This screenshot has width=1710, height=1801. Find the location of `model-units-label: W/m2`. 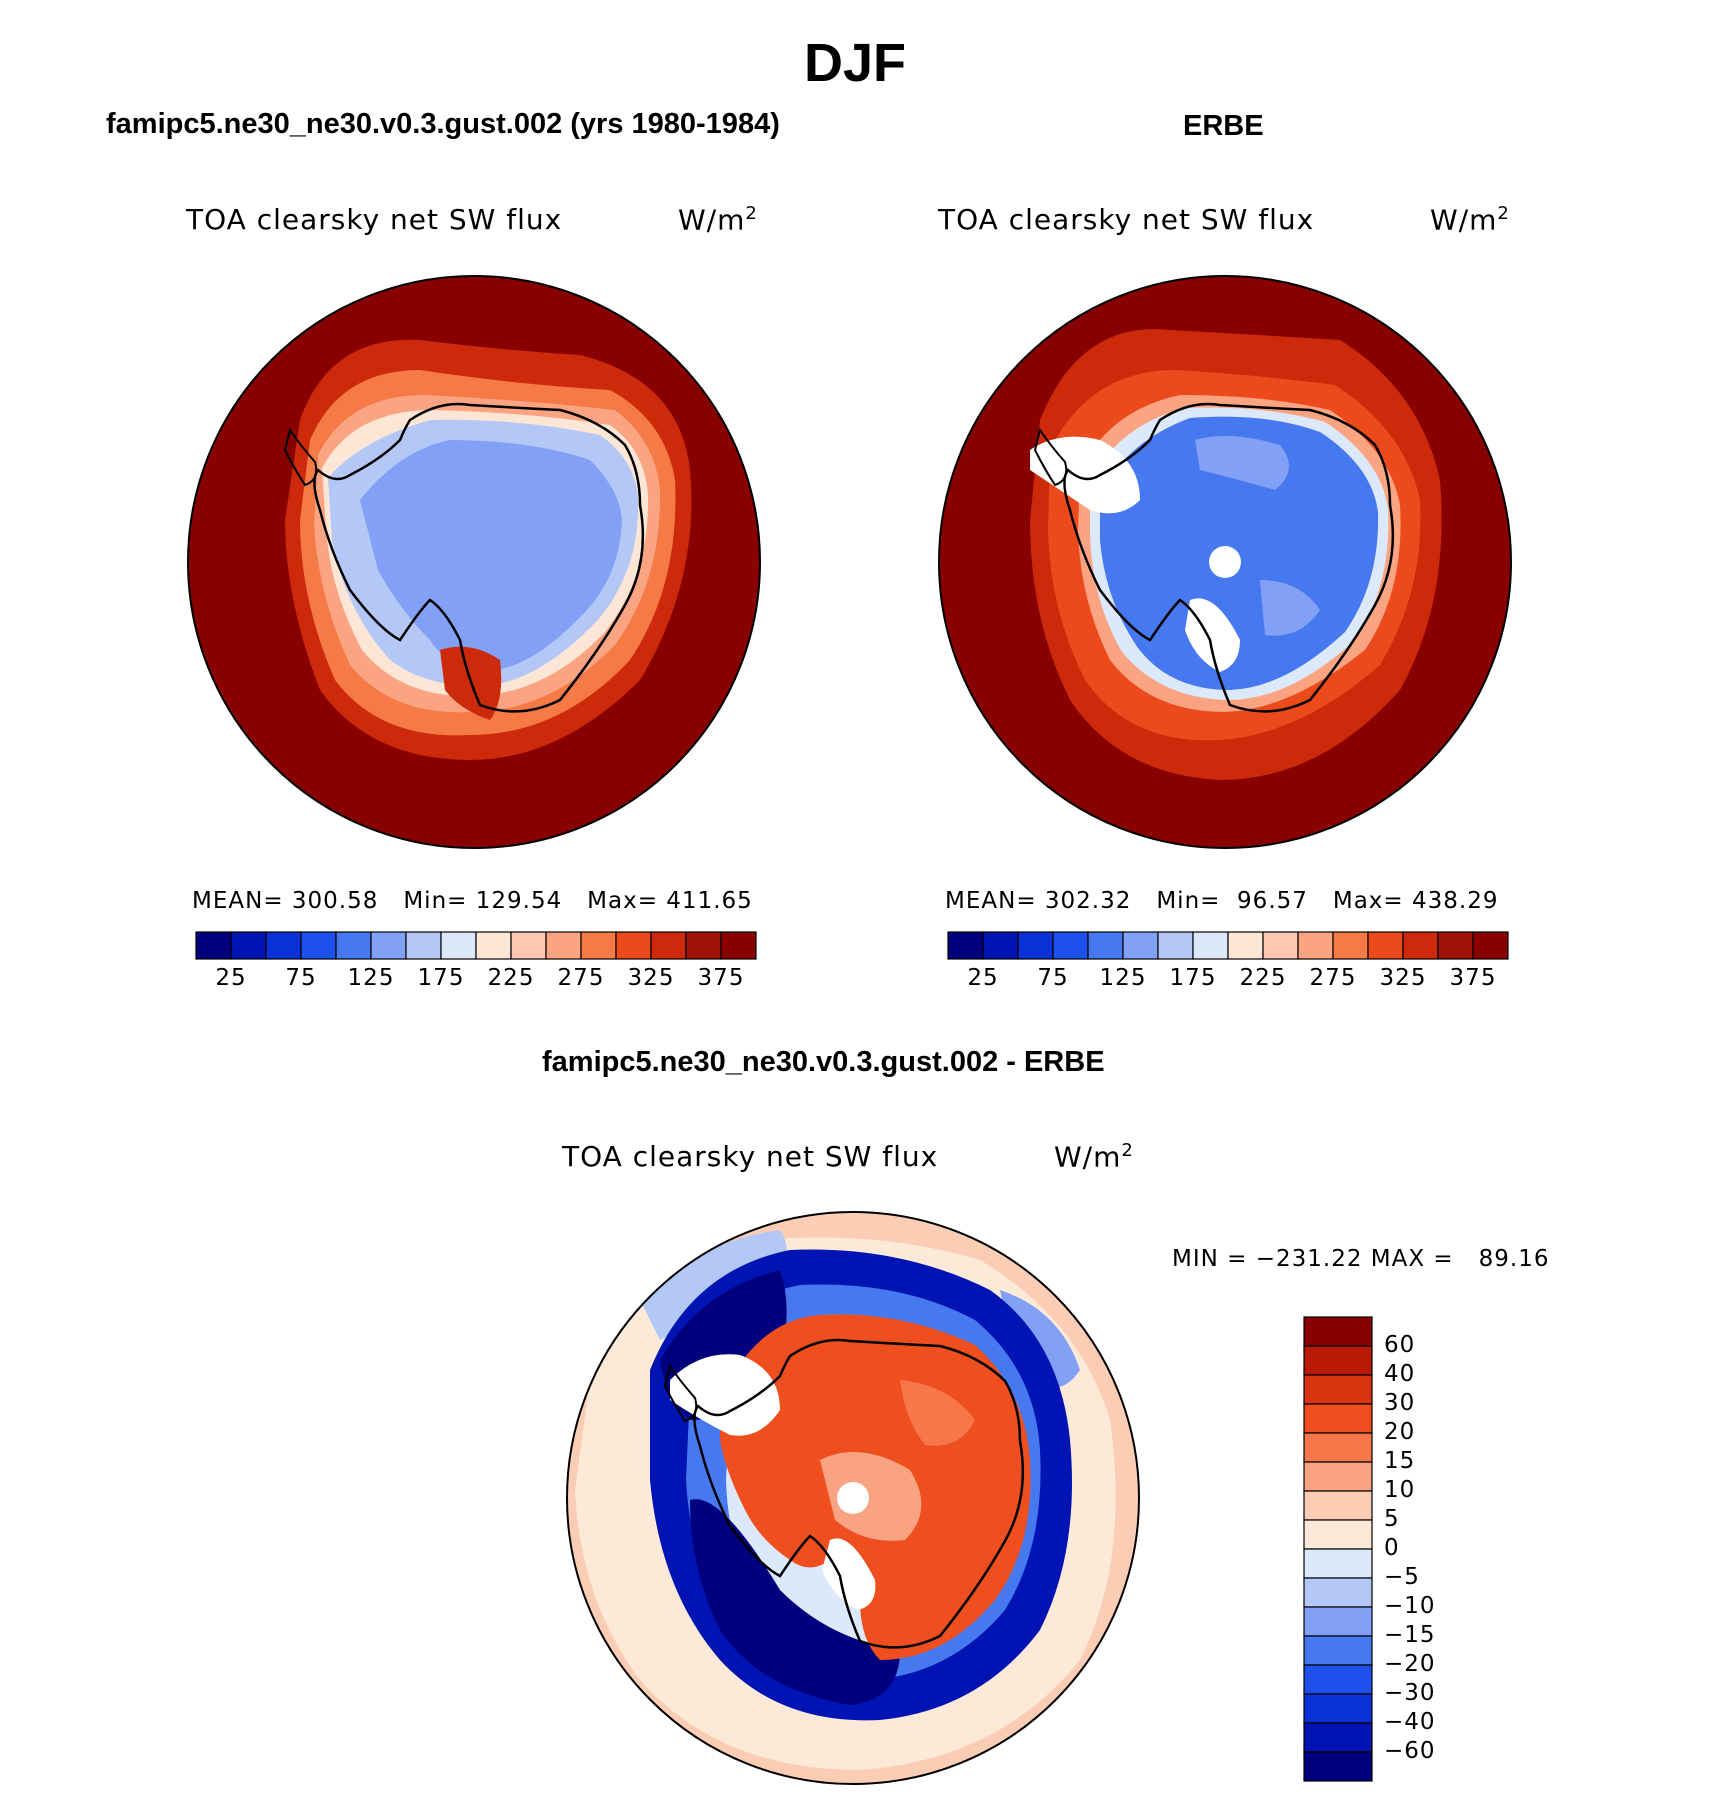

model-units-label: W/m2 is located at coordinates (718, 220).